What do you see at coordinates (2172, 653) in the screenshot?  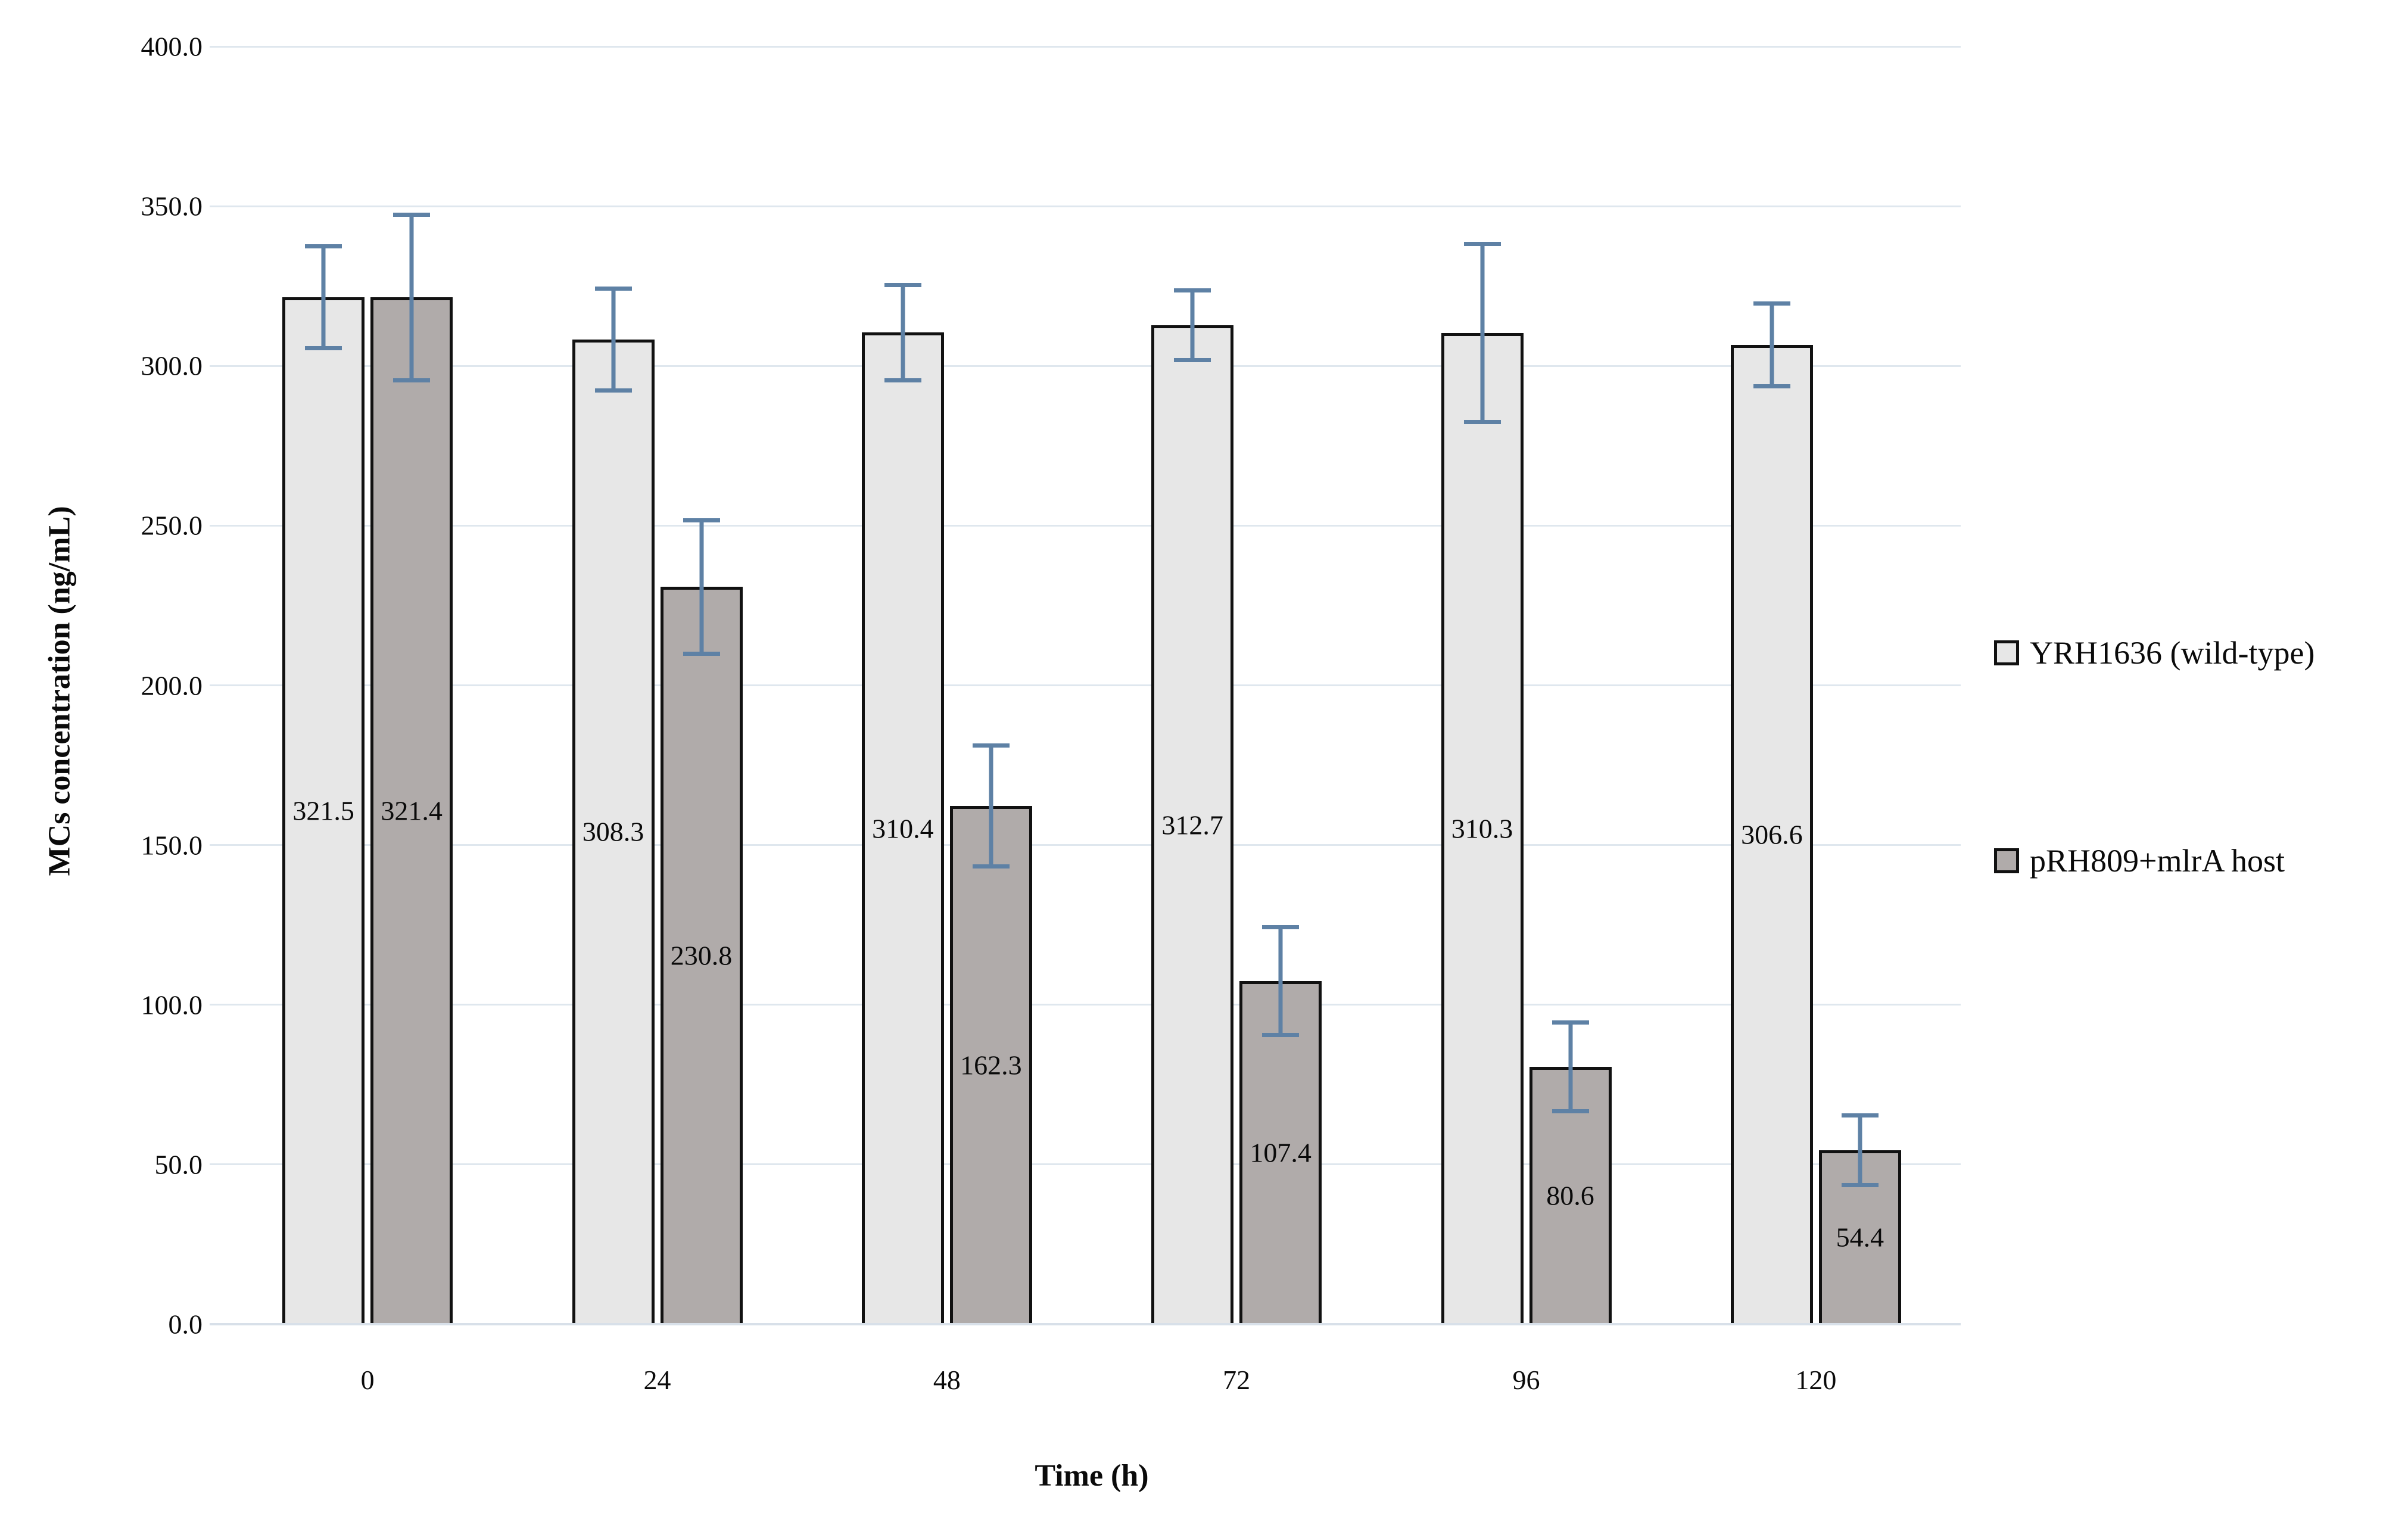 I see `legend-label: YRH1636 (wild-type)` at bounding box center [2172, 653].